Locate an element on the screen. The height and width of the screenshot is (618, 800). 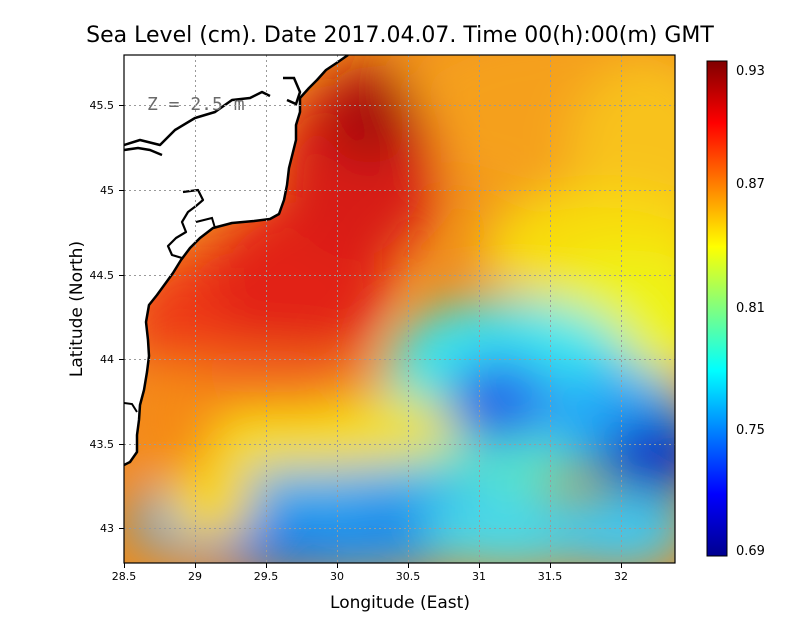
colorbar: 0.93 0.87 0.81 0.75 0.69 is located at coordinates (735, 309).